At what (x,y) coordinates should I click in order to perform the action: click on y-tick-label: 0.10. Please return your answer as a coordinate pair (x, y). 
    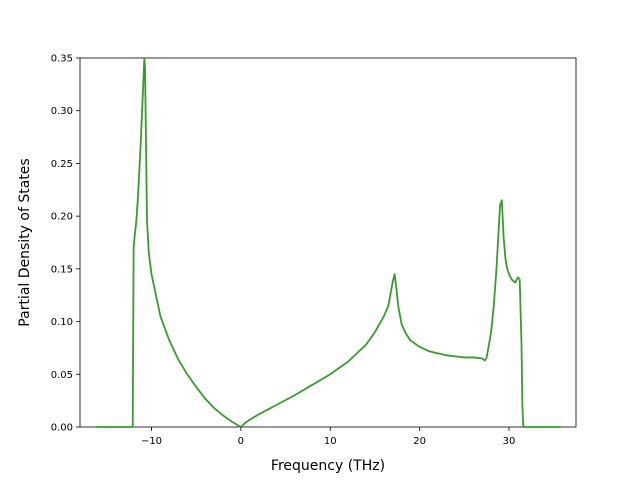
    Looking at the image, I should click on (62, 322).